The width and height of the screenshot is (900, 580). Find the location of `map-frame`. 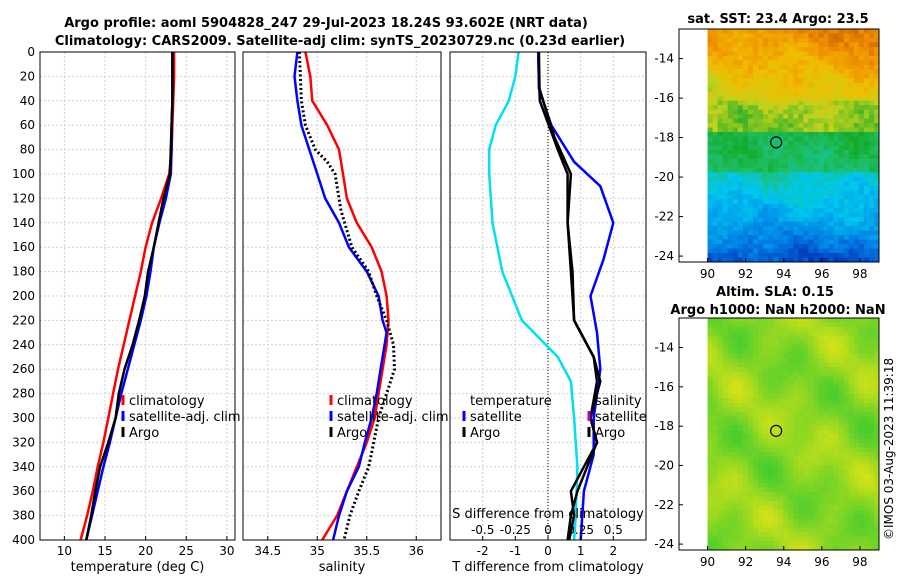

map-frame is located at coordinates (779, 434).